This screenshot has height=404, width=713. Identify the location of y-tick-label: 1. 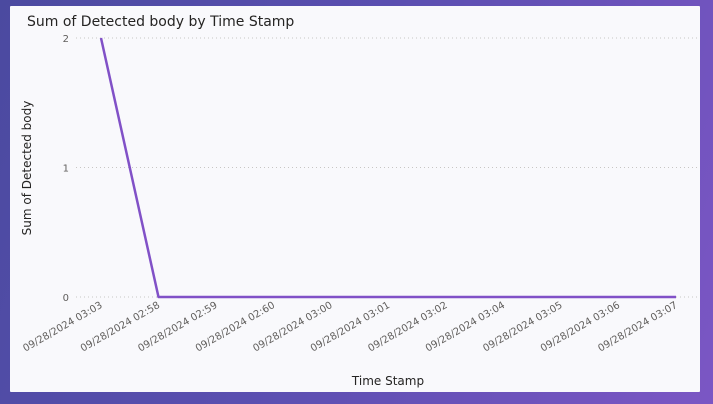
(66, 169).